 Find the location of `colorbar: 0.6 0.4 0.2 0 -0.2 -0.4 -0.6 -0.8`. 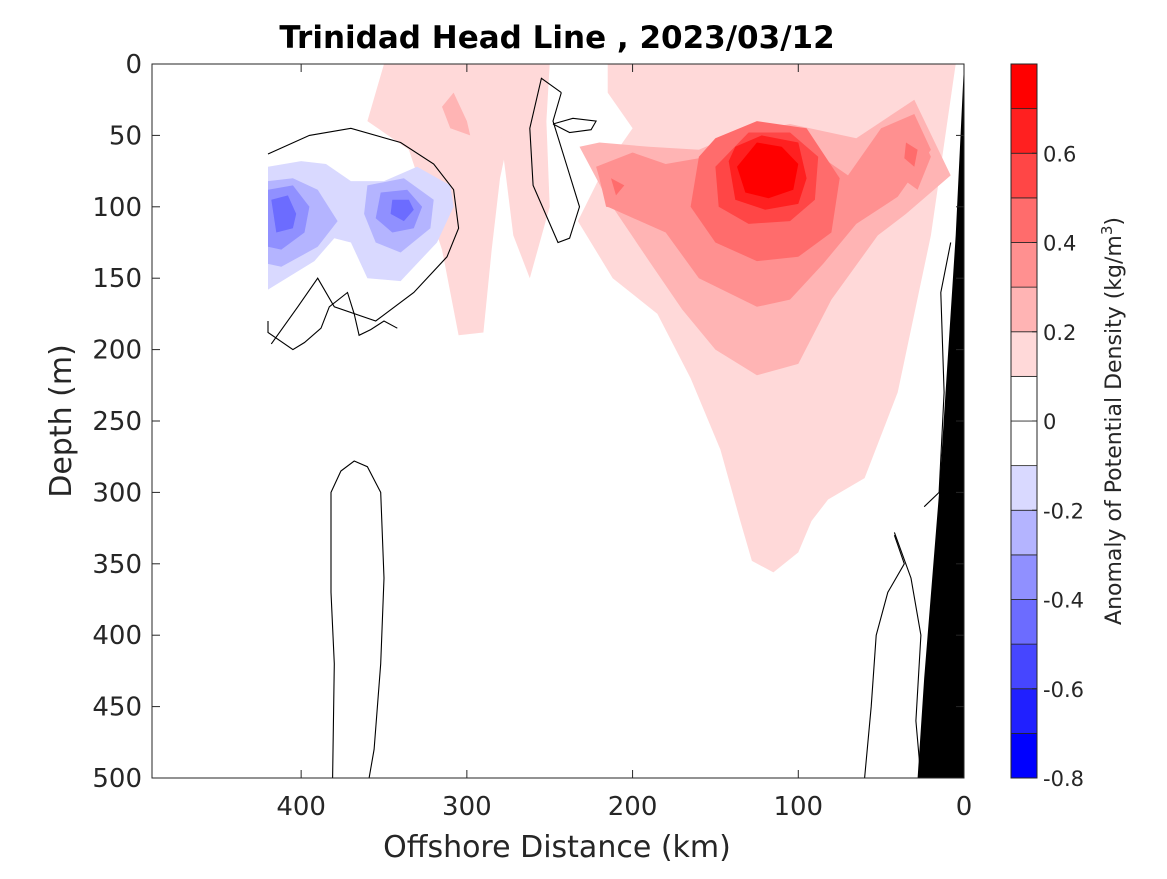

colorbar: 0.6 0.4 0.2 0 -0.2 -0.4 -0.6 -0.8 is located at coordinates (1047, 427).